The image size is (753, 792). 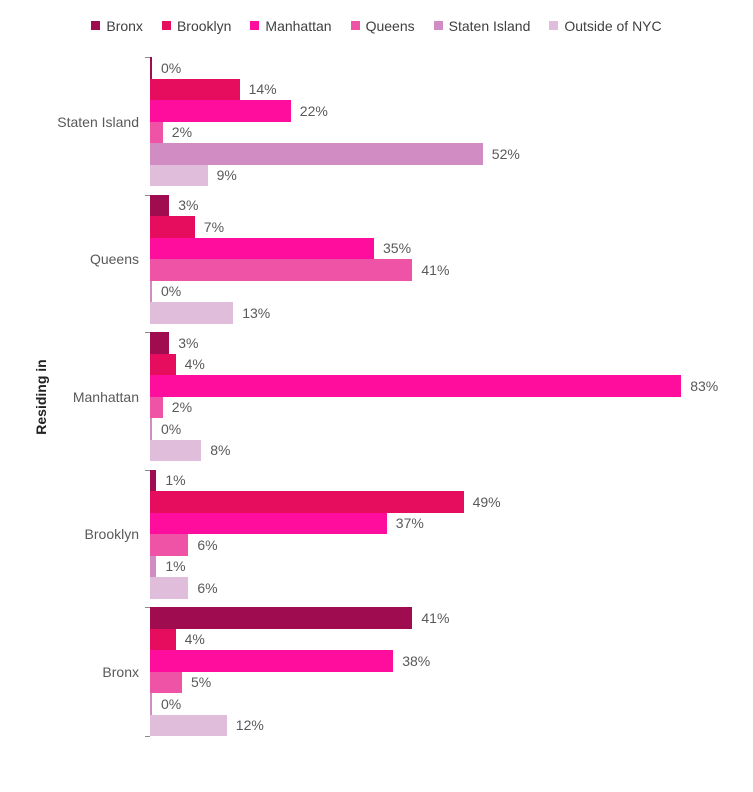 I want to click on bar-row: 13%, so click(x=451, y=313).